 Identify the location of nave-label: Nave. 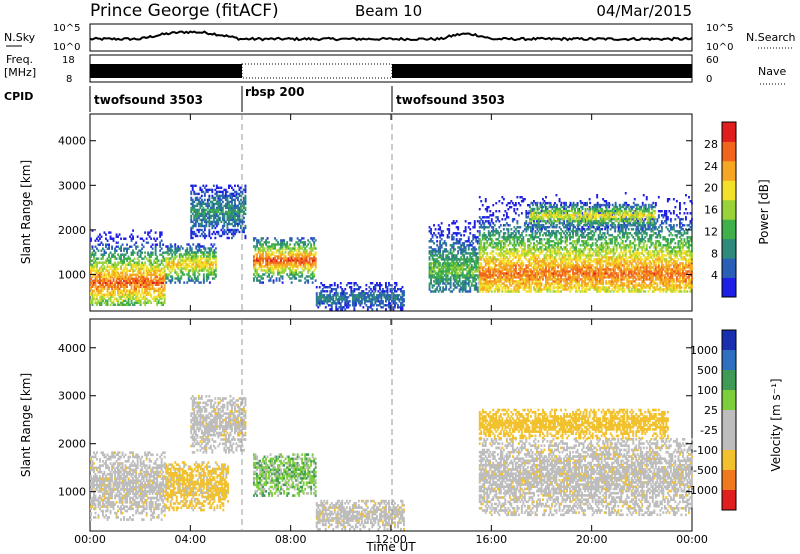
(772, 71).